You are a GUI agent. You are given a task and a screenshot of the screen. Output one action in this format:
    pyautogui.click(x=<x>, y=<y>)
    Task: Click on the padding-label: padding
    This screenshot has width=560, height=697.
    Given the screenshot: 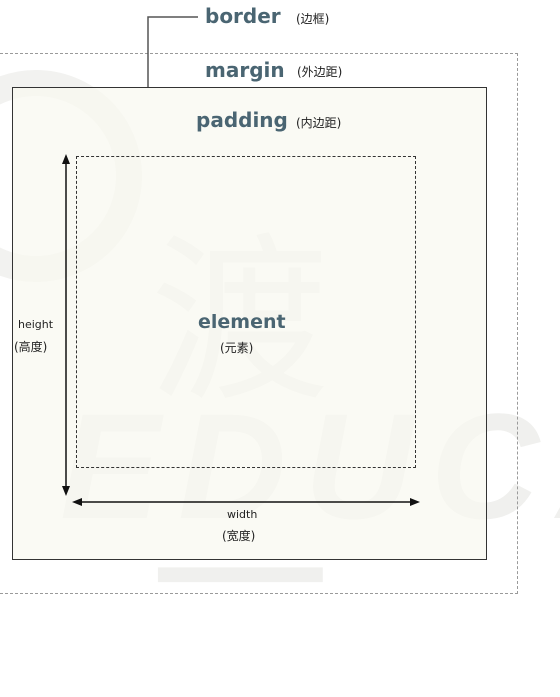 What is the action you would take?
    pyautogui.click(x=242, y=120)
    